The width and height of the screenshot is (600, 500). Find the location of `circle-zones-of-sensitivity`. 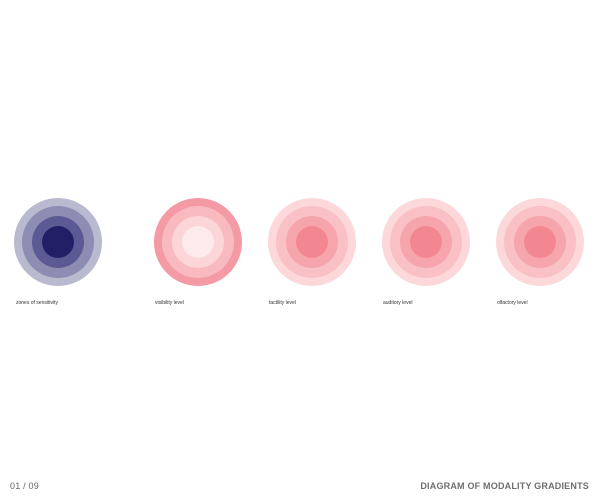

circle-zones-of-sensitivity is located at coordinates (58, 242).